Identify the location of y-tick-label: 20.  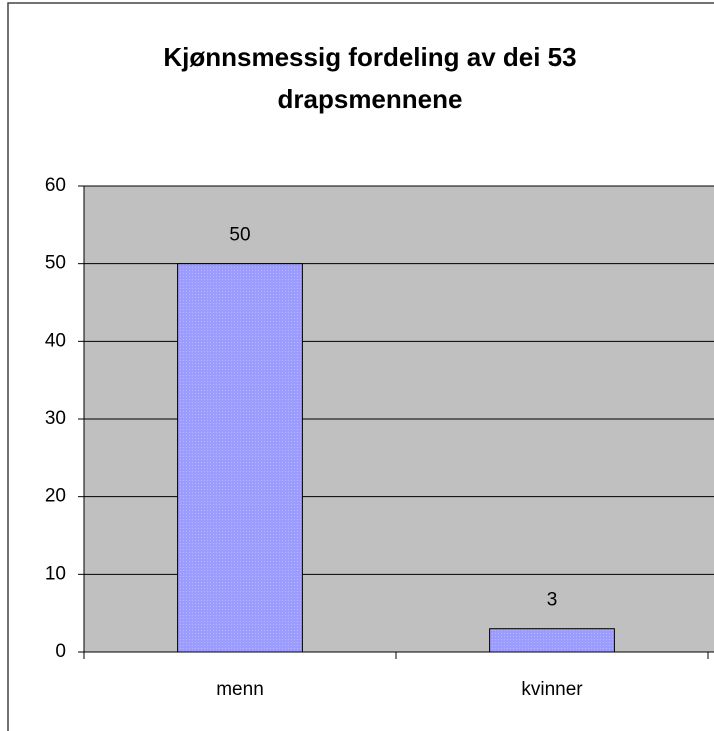
(55, 496).